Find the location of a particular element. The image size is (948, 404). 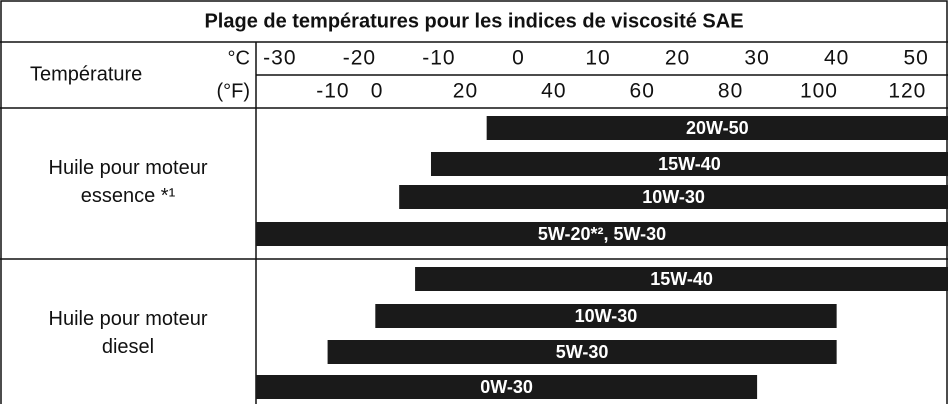

x-tick-label: -30 is located at coordinates (279, 58).